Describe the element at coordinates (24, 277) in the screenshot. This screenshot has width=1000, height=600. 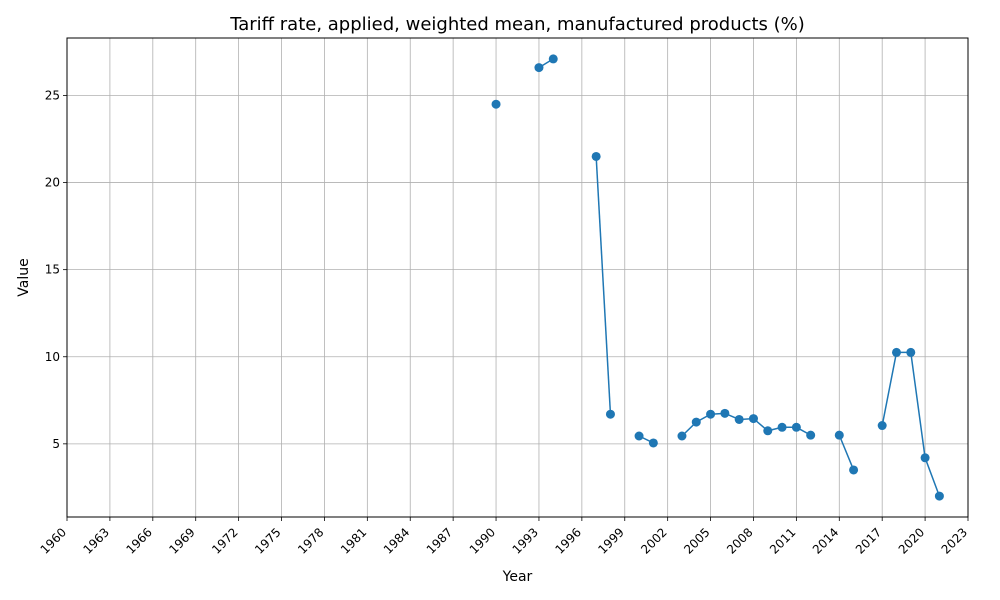
I see `y-axis-title: Value` at that location.